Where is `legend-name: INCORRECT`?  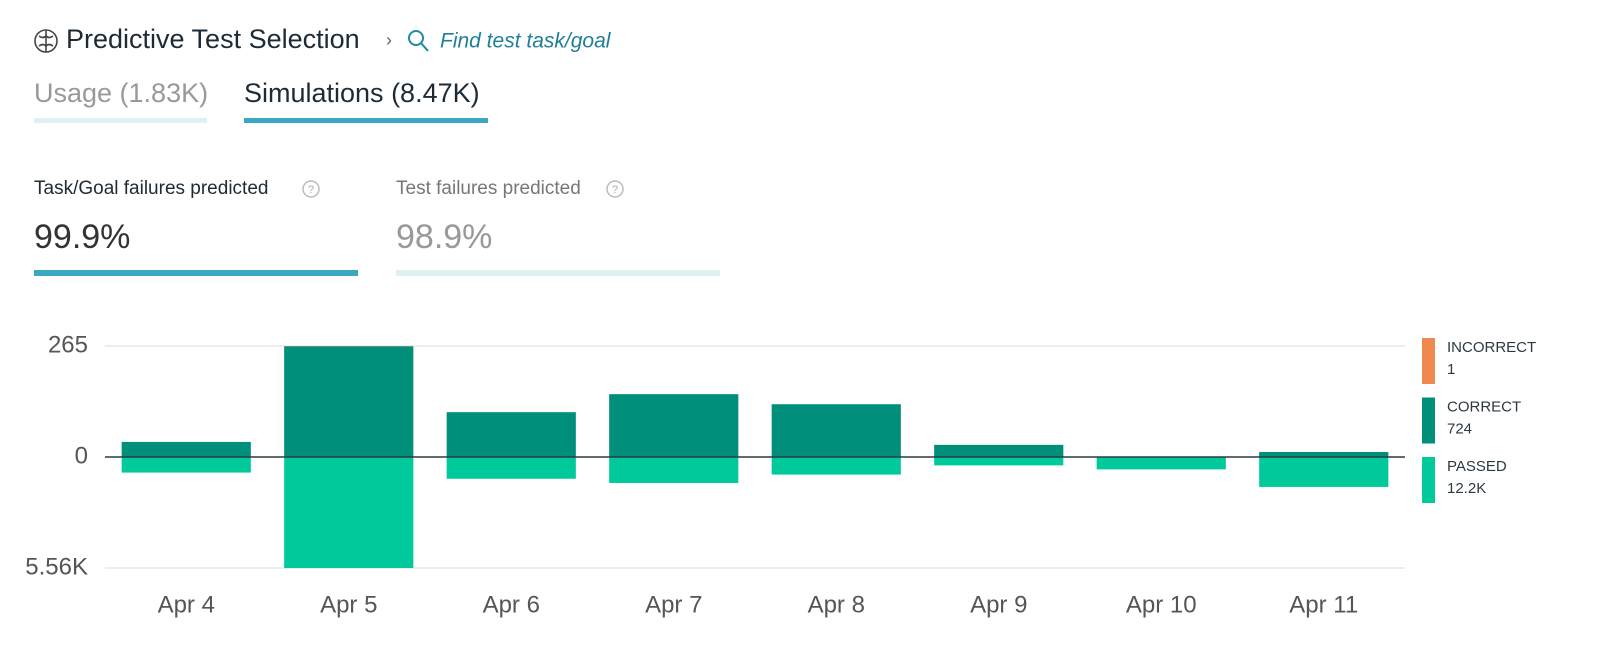
legend-name: INCORRECT is located at coordinates (1491, 347).